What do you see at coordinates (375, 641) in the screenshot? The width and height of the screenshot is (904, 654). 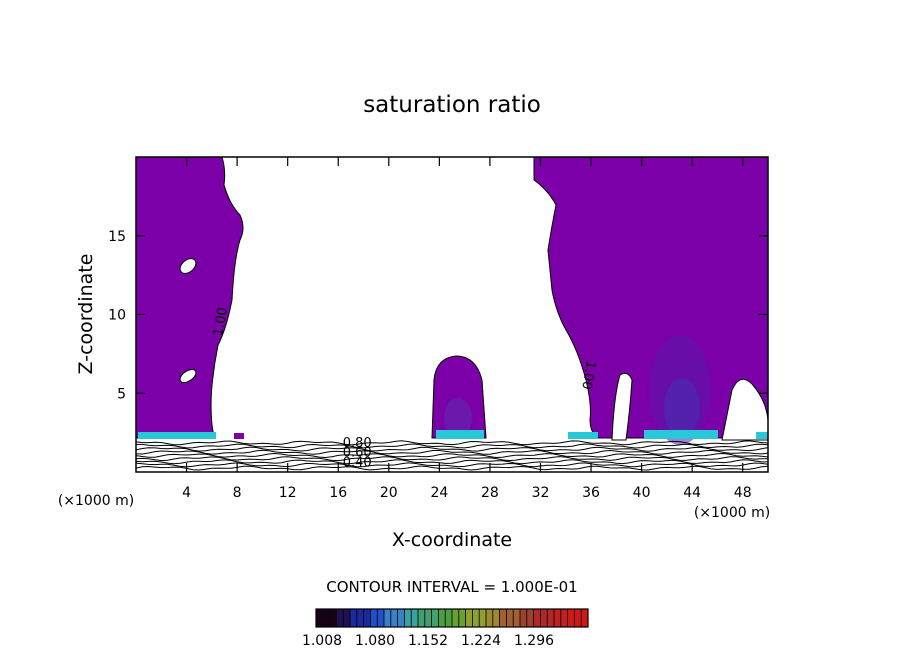 I see `colorbar-tick-label: 1.080` at bounding box center [375, 641].